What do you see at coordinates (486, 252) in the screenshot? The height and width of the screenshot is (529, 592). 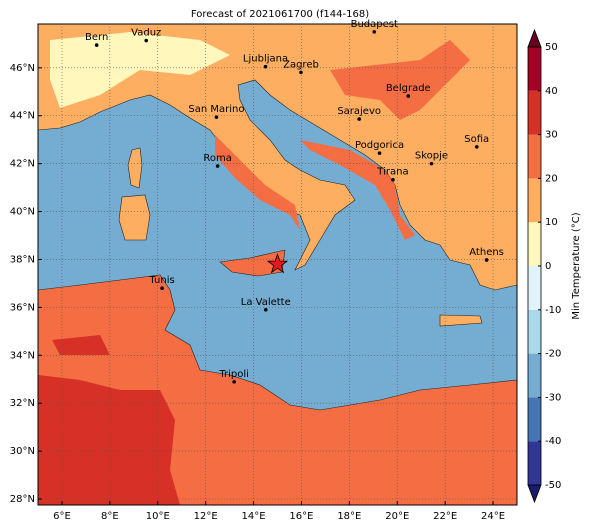 I see `city-label: Athens` at bounding box center [486, 252].